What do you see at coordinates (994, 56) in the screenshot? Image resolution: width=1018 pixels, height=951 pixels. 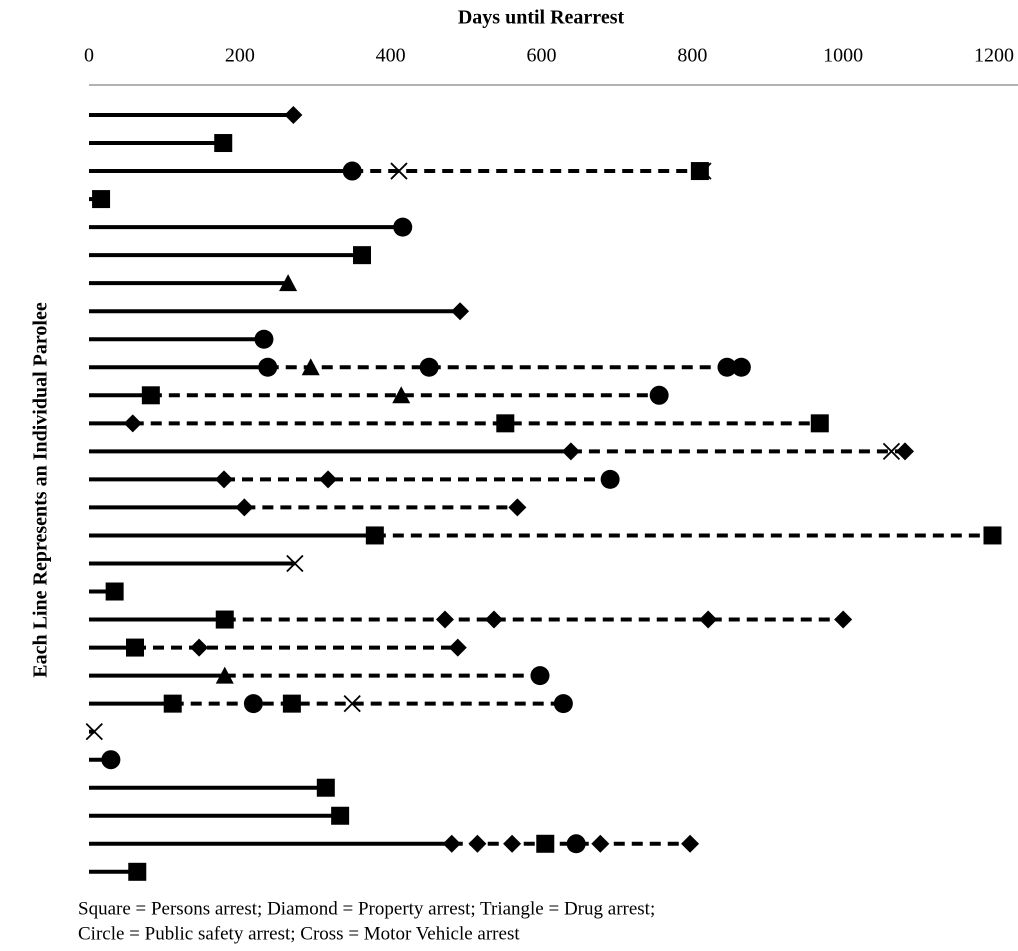 I see `x-tick-label: 1200` at bounding box center [994, 56].